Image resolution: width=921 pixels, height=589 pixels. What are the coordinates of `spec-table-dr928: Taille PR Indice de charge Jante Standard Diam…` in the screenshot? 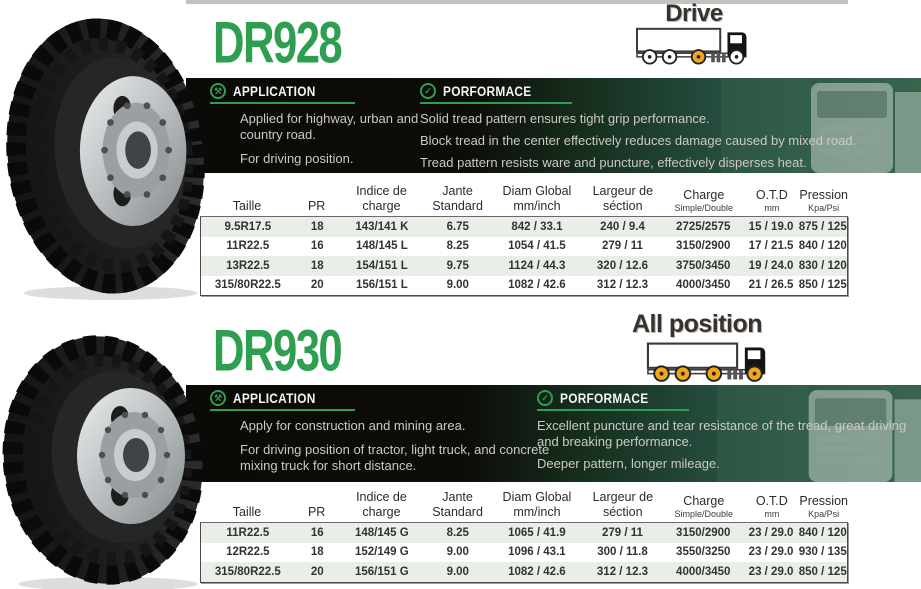 It's located at (524, 236).